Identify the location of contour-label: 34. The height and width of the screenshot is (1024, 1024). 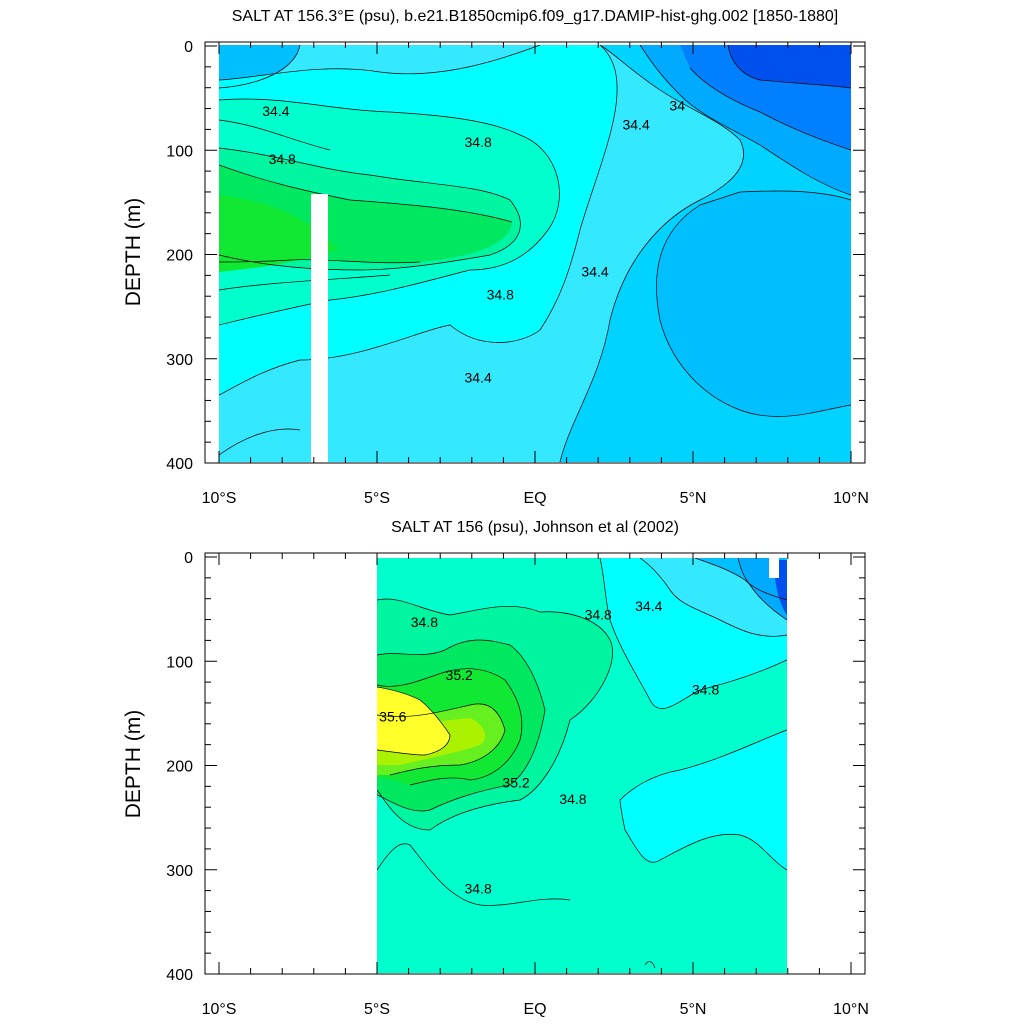
(677, 106).